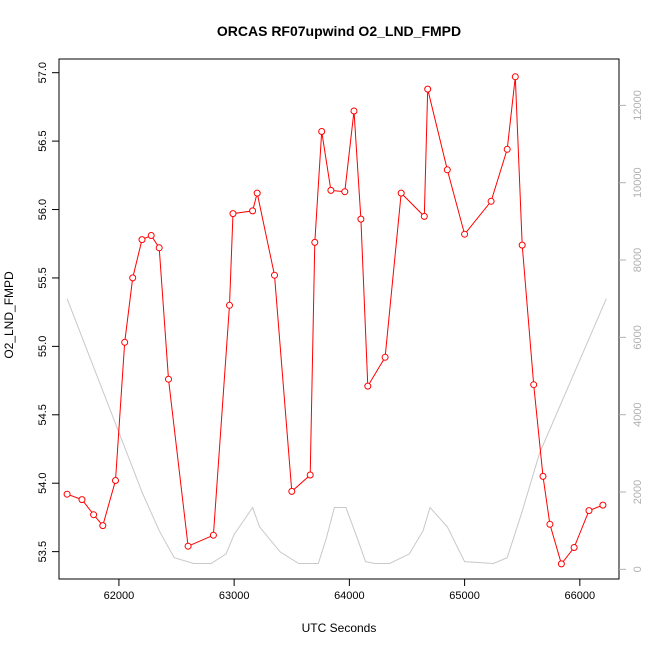 This screenshot has width=650, height=650. Describe the element at coordinates (464, 596) in the screenshot. I see `x-tick-label: 65000` at that location.